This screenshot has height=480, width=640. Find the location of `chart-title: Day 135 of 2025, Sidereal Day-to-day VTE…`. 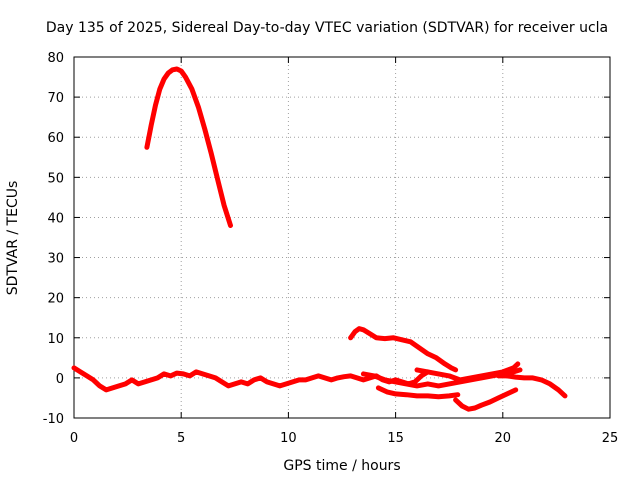

chart-title: Day 135 of 2025, Sidereal Day-to-day VTE… is located at coordinates (327, 28).